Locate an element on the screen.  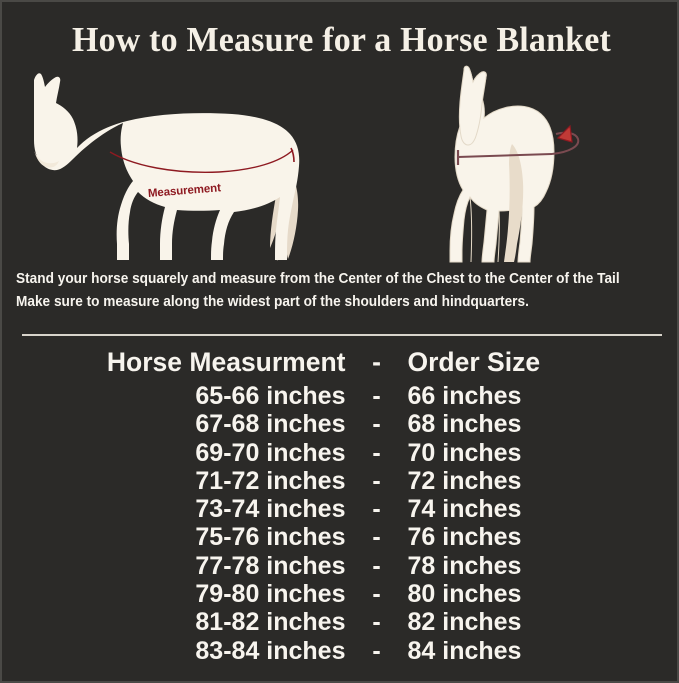
cell-measurement: 65-66 inches is located at coordinates (270, 396).